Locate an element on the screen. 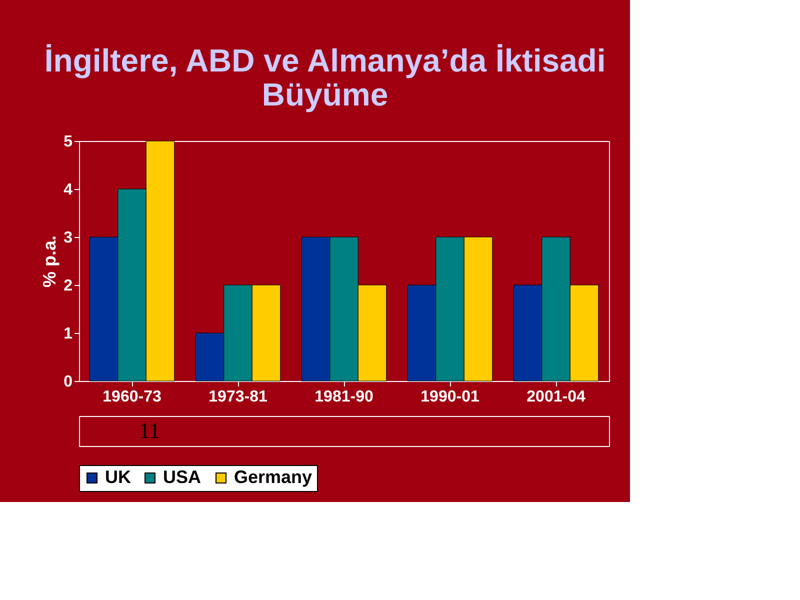 This screenshot has height=600, width=800. y-tick-label: 2 is located at coordinates (68, 286).